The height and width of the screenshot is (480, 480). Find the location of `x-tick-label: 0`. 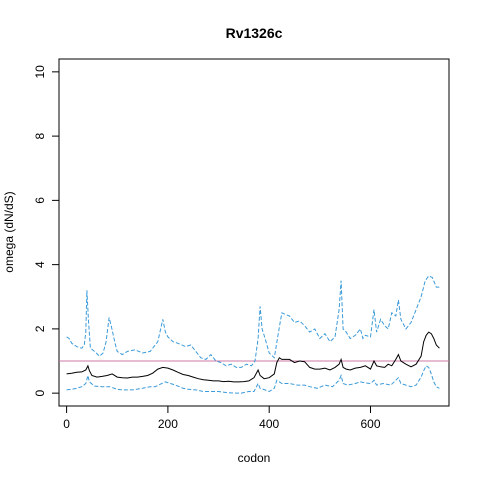

x-tick-label: 0 is located at coordinates (66, 424).